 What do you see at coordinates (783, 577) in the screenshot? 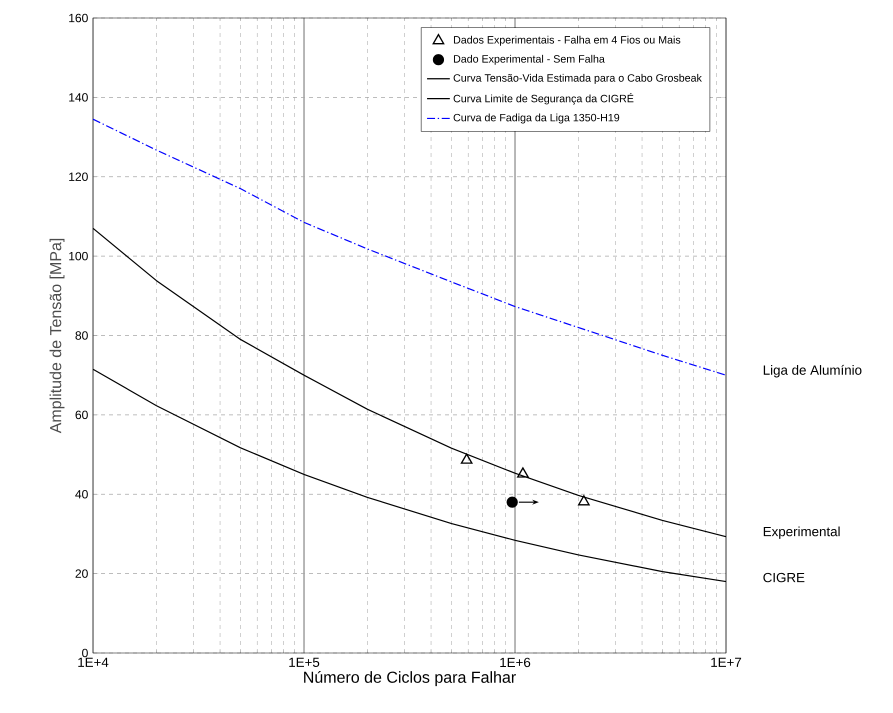
I see `text: CIGRE` at bounding box center [783, 577].